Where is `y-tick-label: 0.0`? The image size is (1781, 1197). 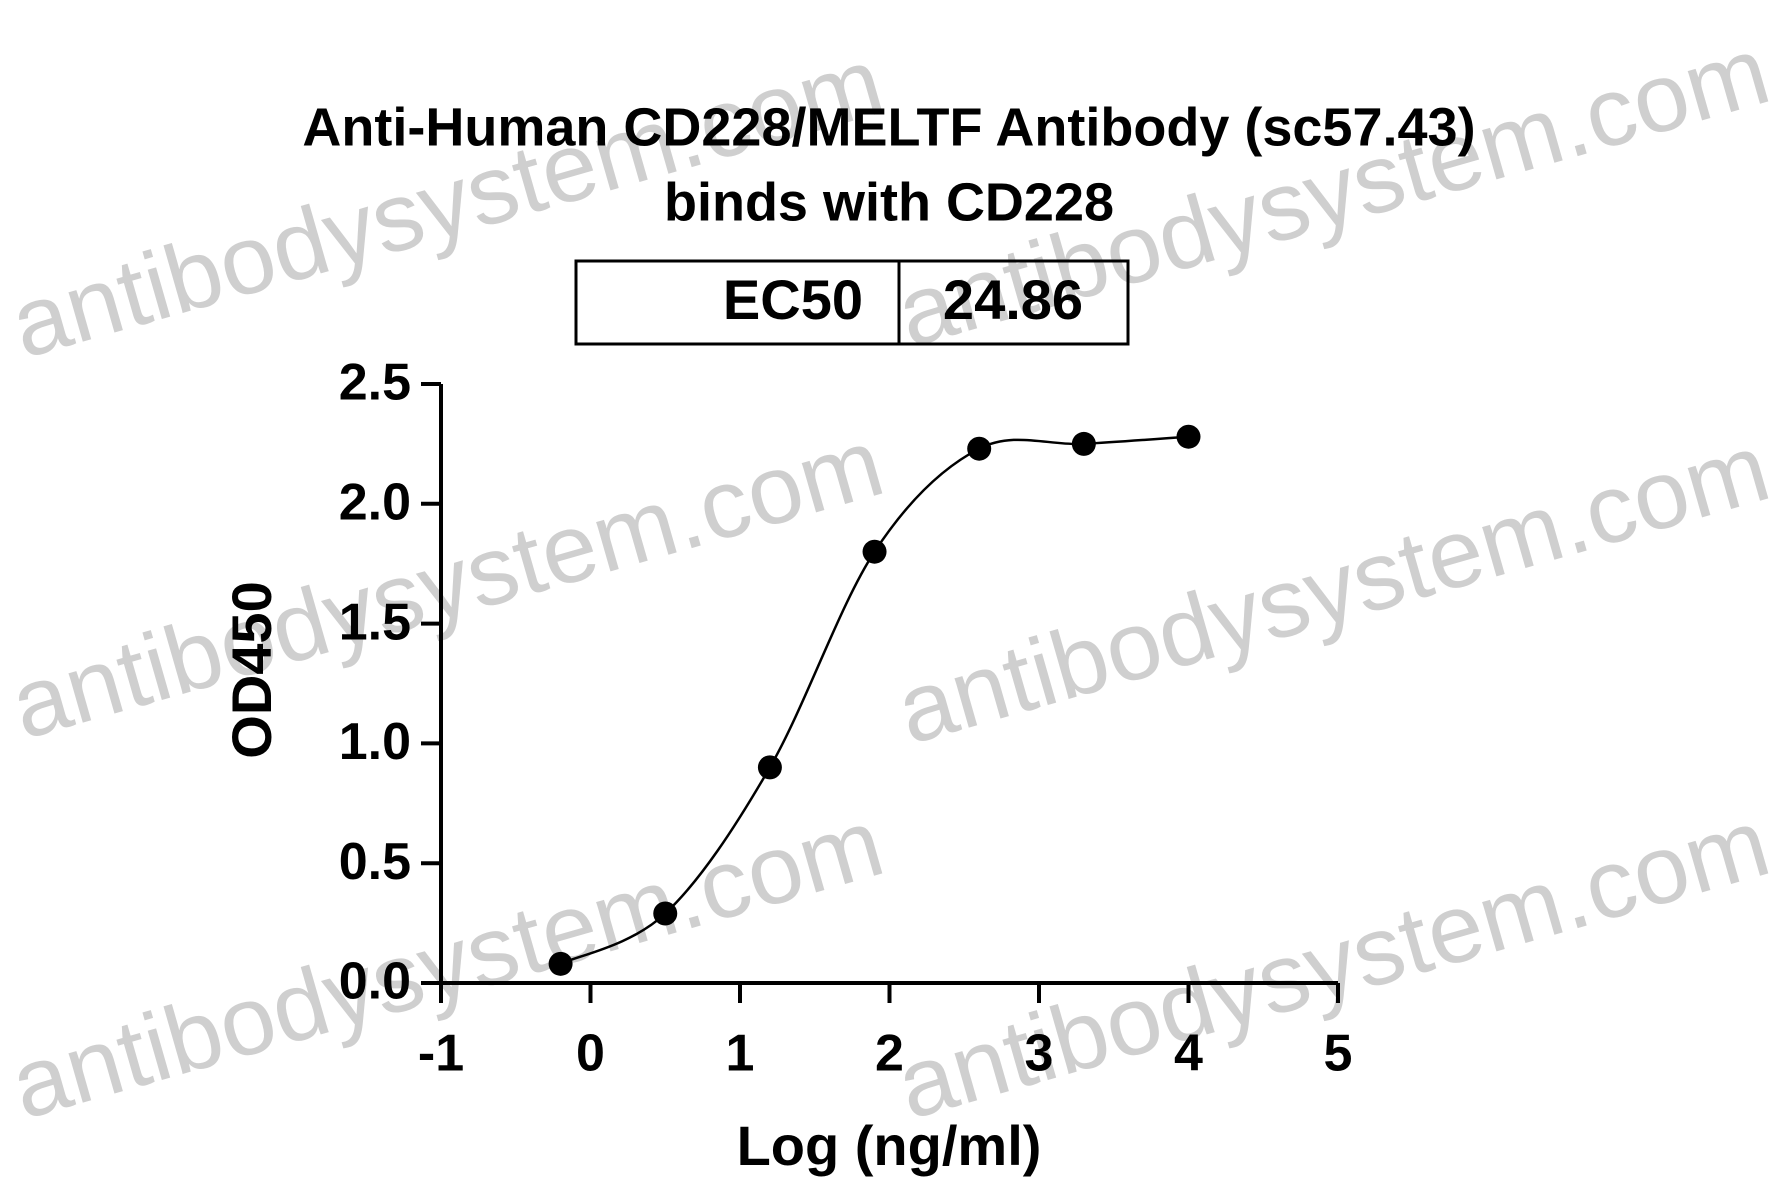
y-tick-label: 0.0 is located at coordinates (375, 982).